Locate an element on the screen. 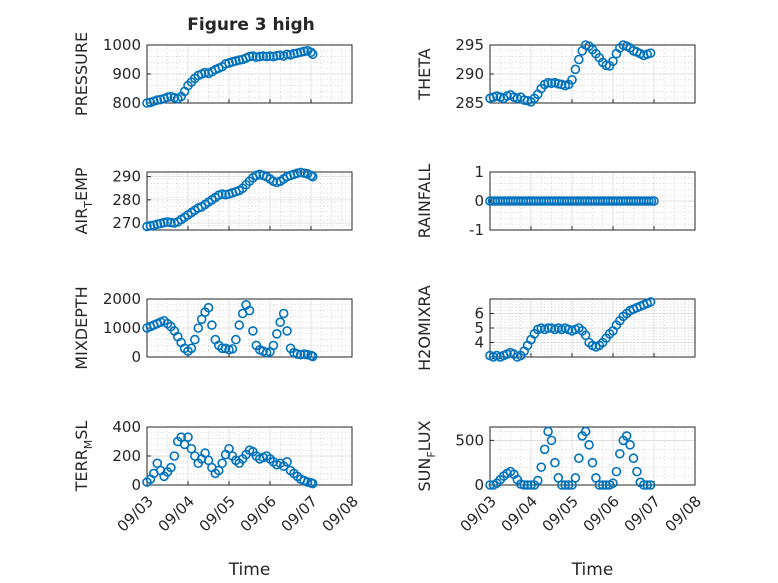  y-axis-label: MIXDEPTH is located at coordinates (81, 327).